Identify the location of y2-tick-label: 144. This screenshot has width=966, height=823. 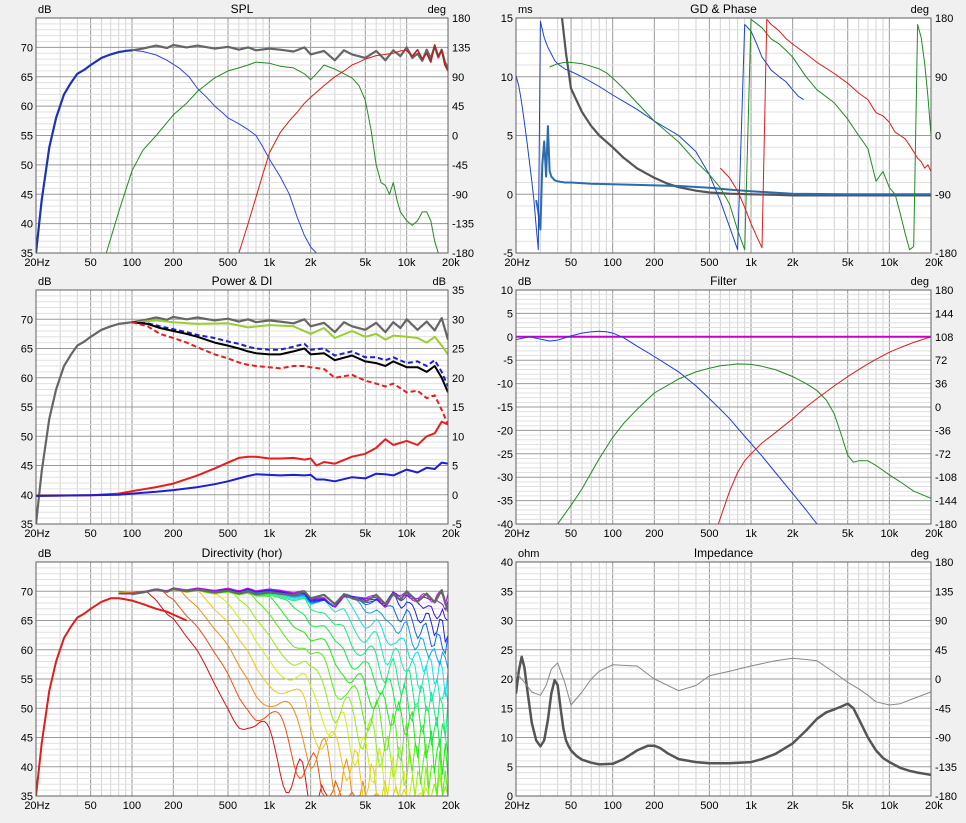
(944, 314).